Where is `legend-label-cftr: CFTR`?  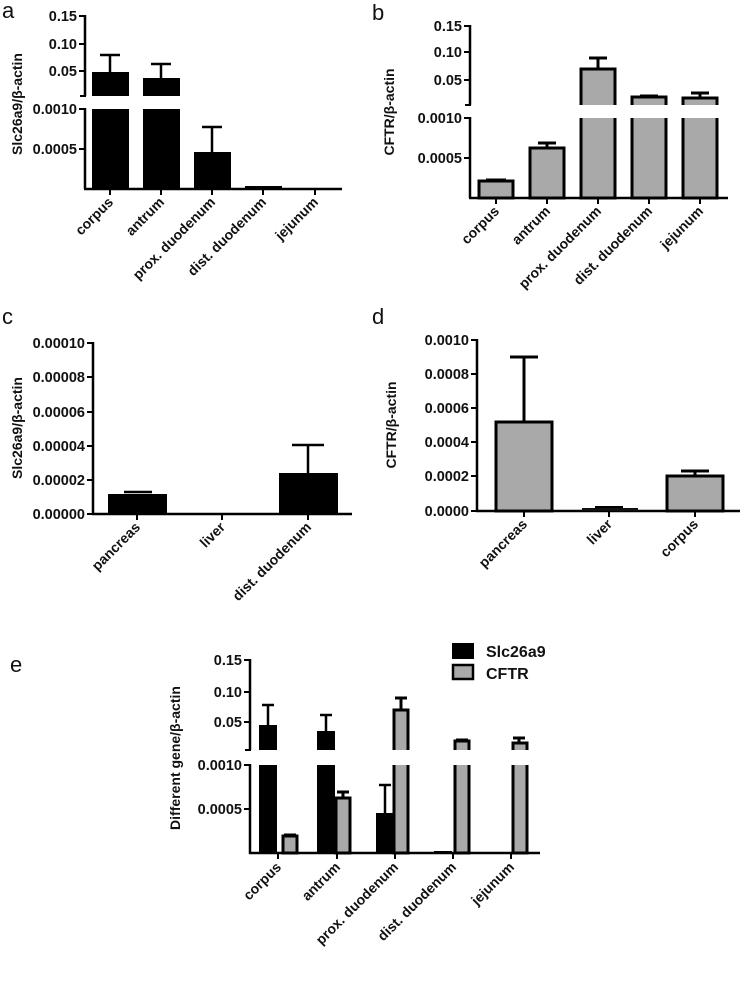 legend-label-cftr: CFTR is located at coordinates (507, 674).